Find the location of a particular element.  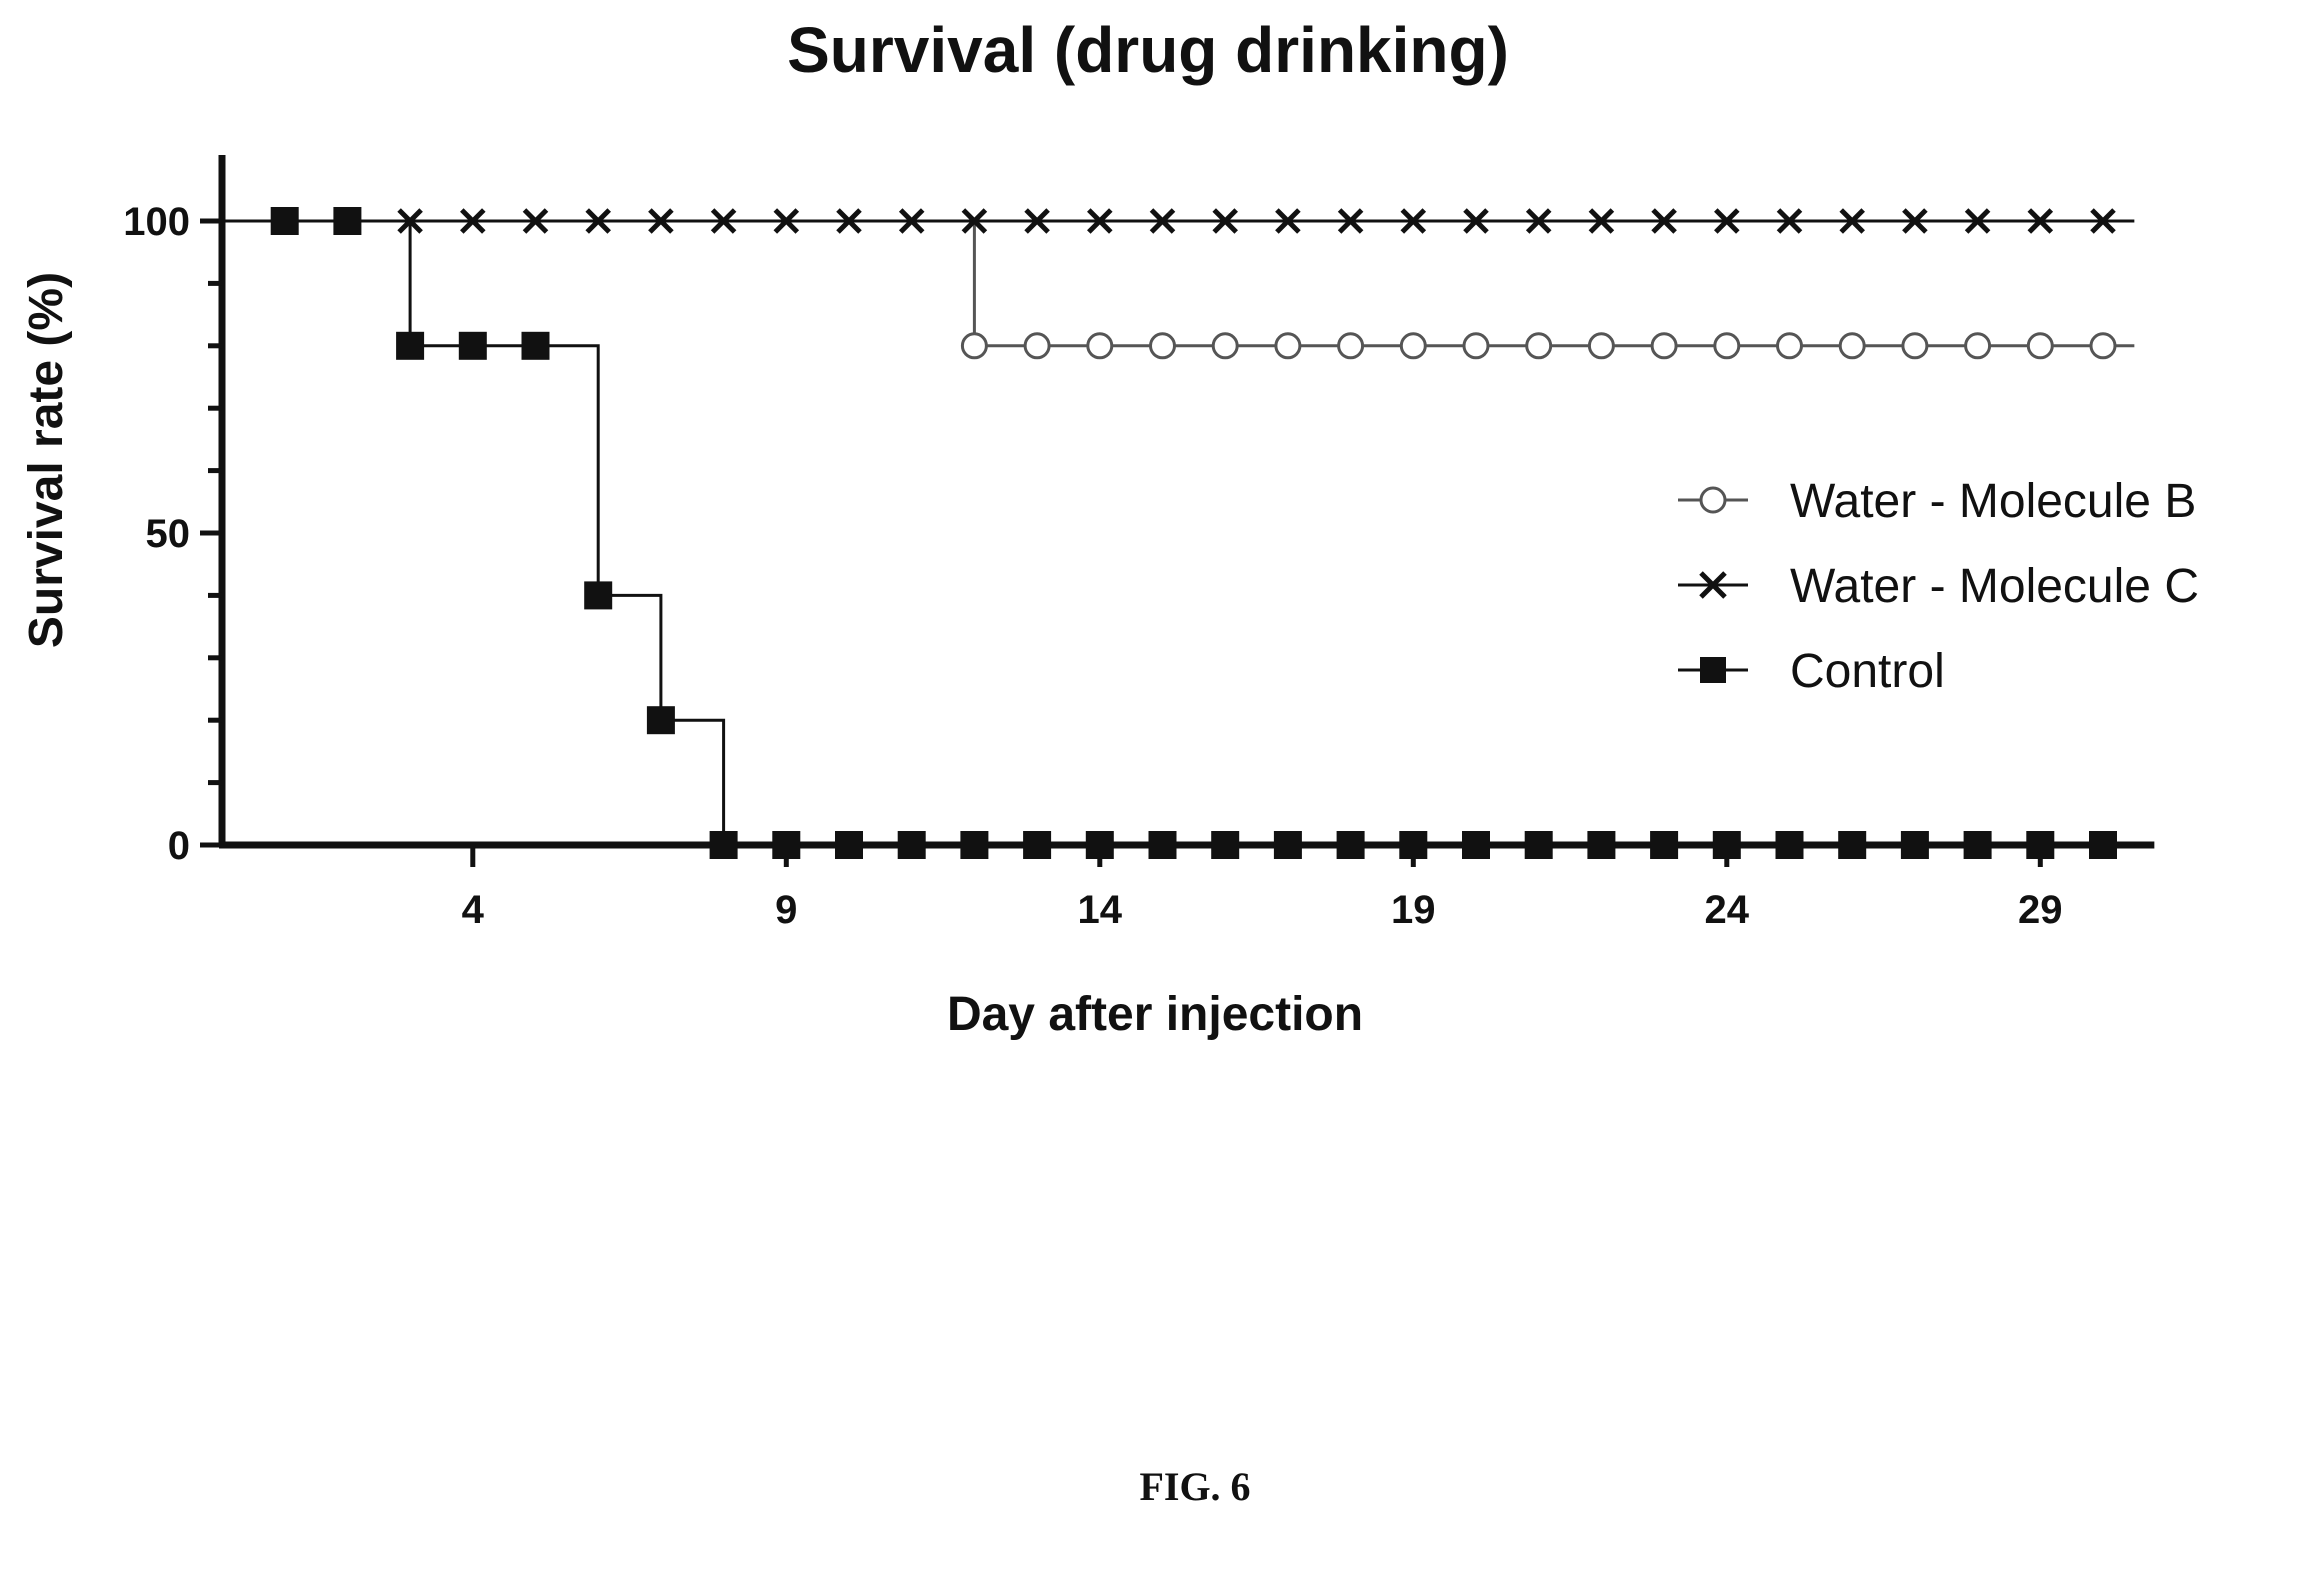

y-axis-label: Survival rate (%) is located at coordinates (46, 460).